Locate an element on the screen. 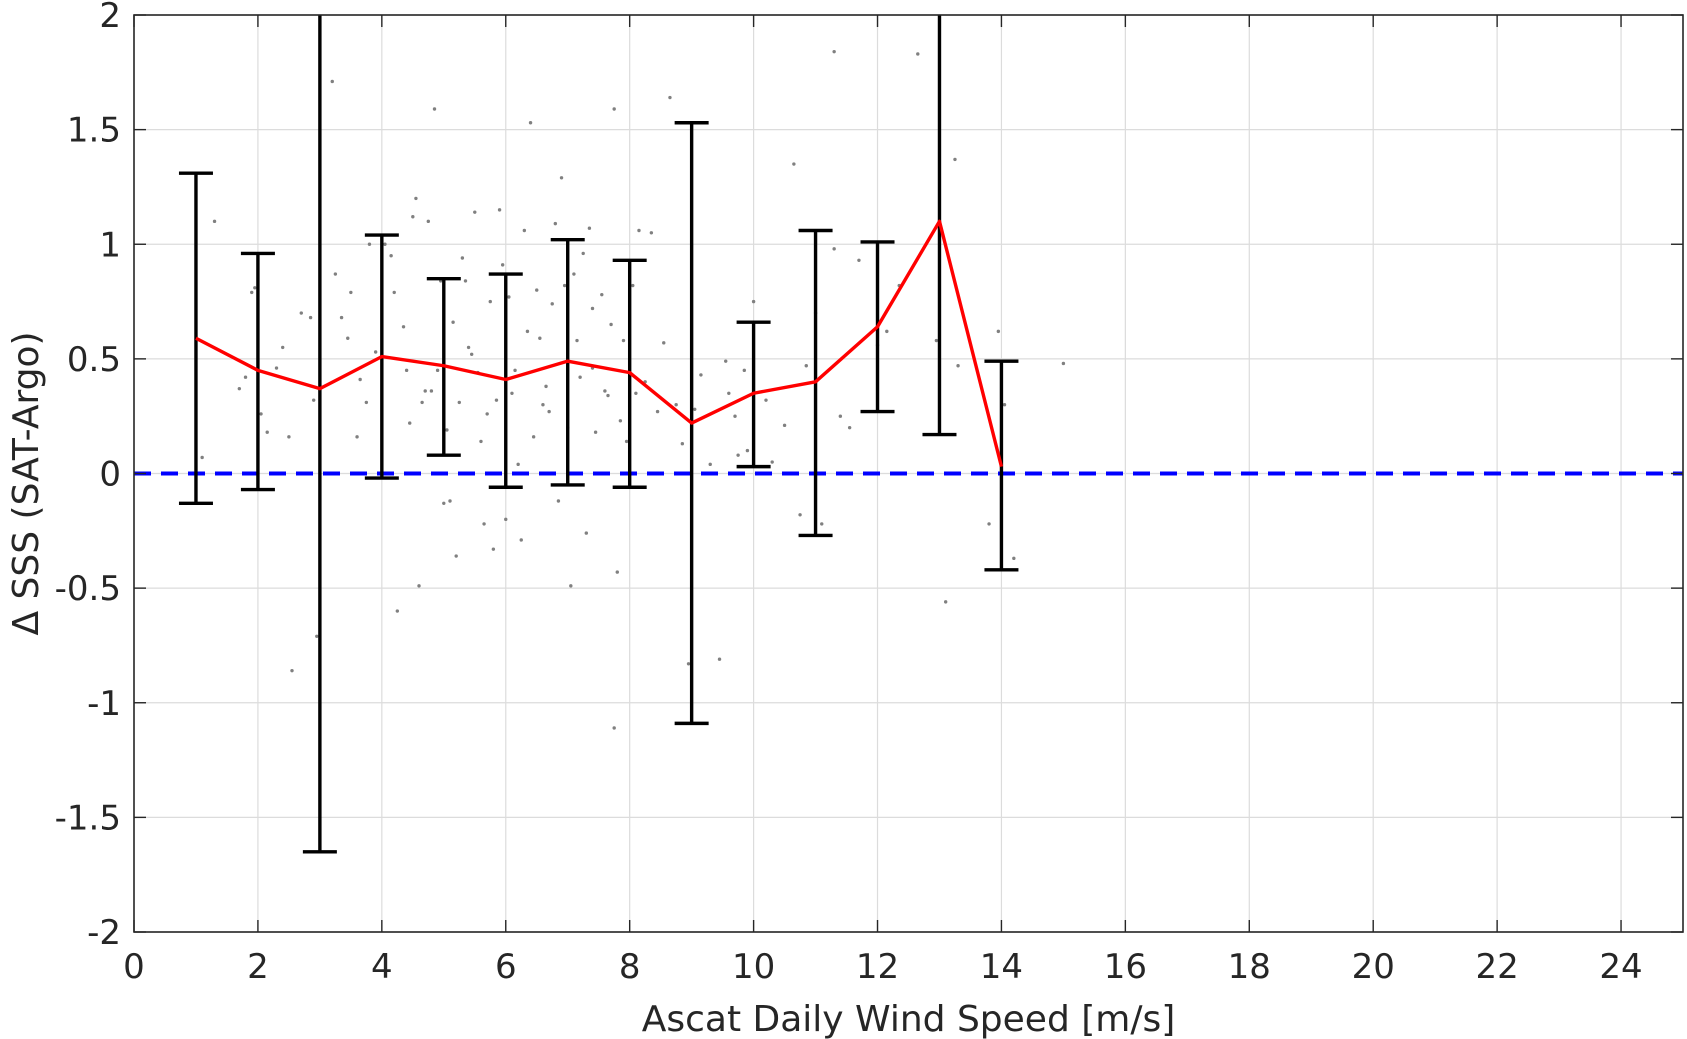 The image size is (1687, 1039). y-axis-label: Δ SSS (SAT-Argo) is located at coordinates (26, 483).